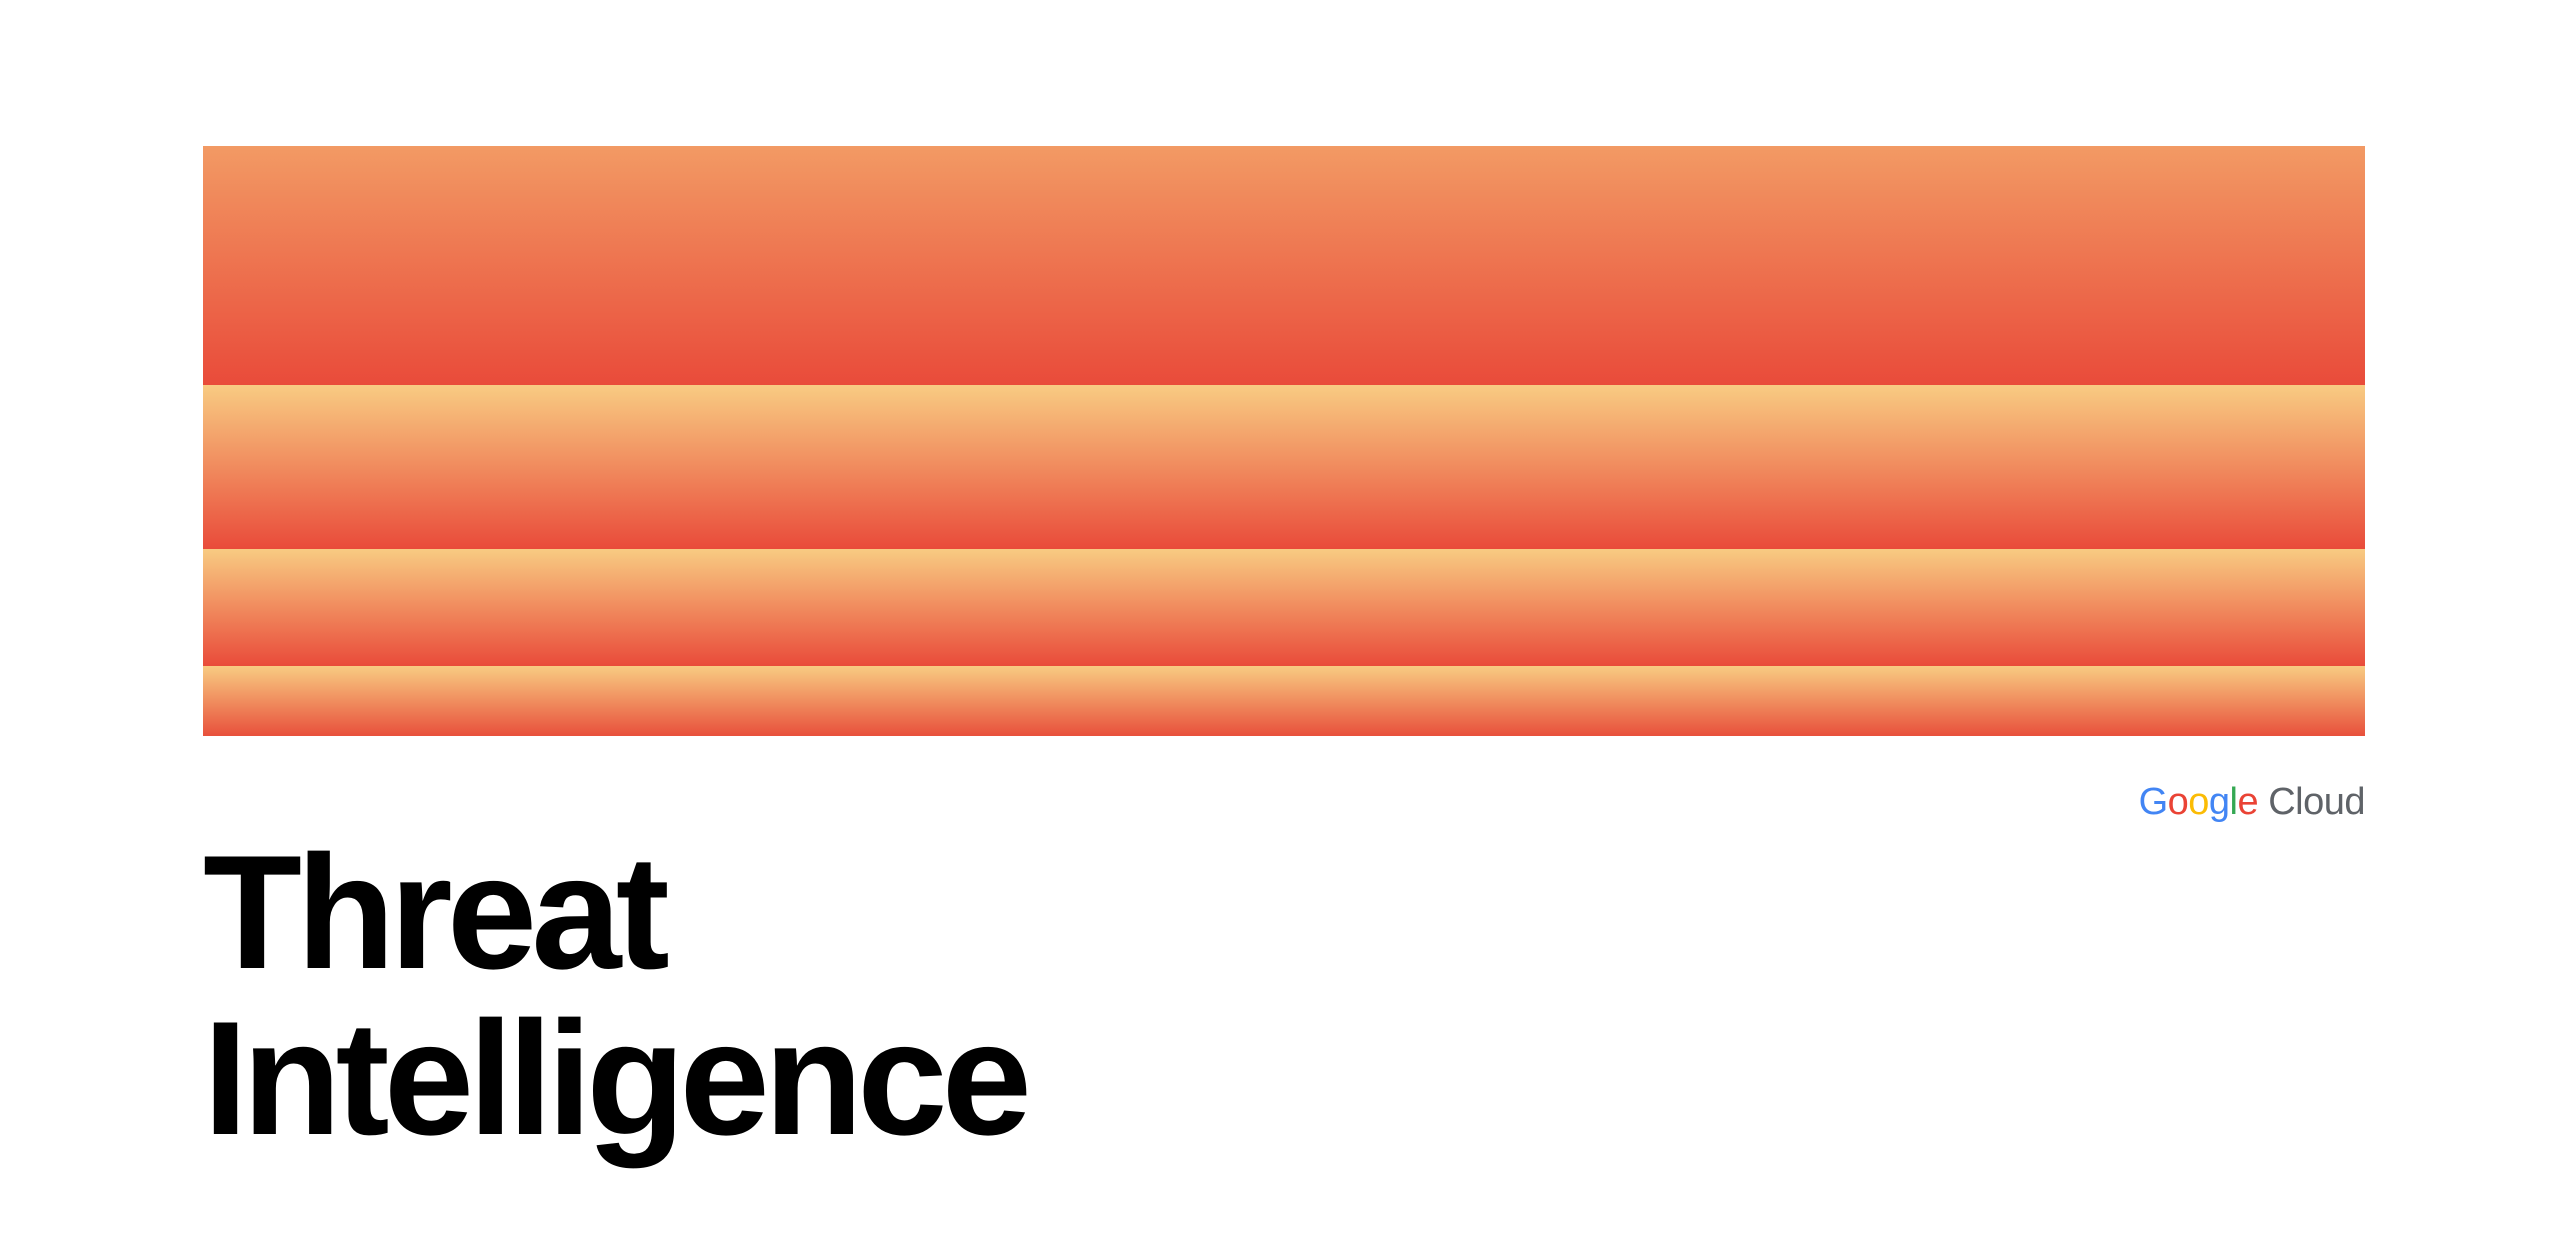  I want to click on cloud-label: Cloud, so click(2316, 802).